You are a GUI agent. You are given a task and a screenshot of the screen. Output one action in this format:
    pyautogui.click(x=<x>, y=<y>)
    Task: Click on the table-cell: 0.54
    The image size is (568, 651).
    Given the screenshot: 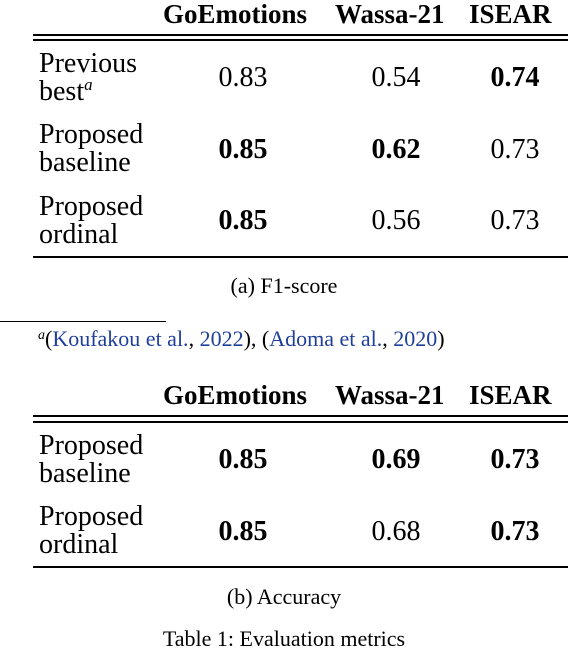 What is the action you would take?
    pyautogui.click(x=396, y=77)
    